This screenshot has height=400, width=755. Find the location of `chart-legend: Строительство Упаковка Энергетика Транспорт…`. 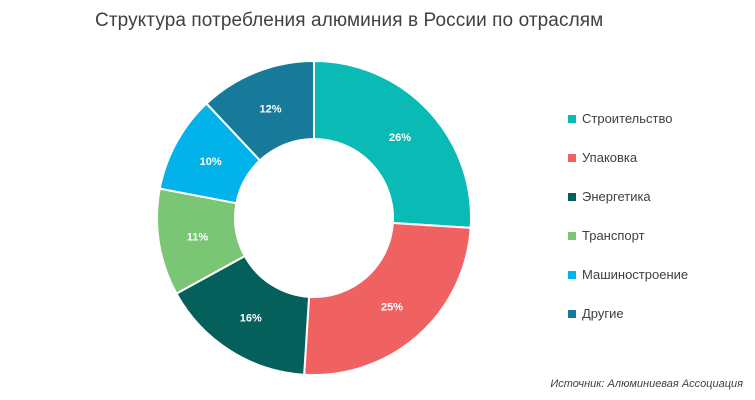

chart-legend: Строительство Упаковка Энергетика Транспорт… is located at coordinates (628, 216).